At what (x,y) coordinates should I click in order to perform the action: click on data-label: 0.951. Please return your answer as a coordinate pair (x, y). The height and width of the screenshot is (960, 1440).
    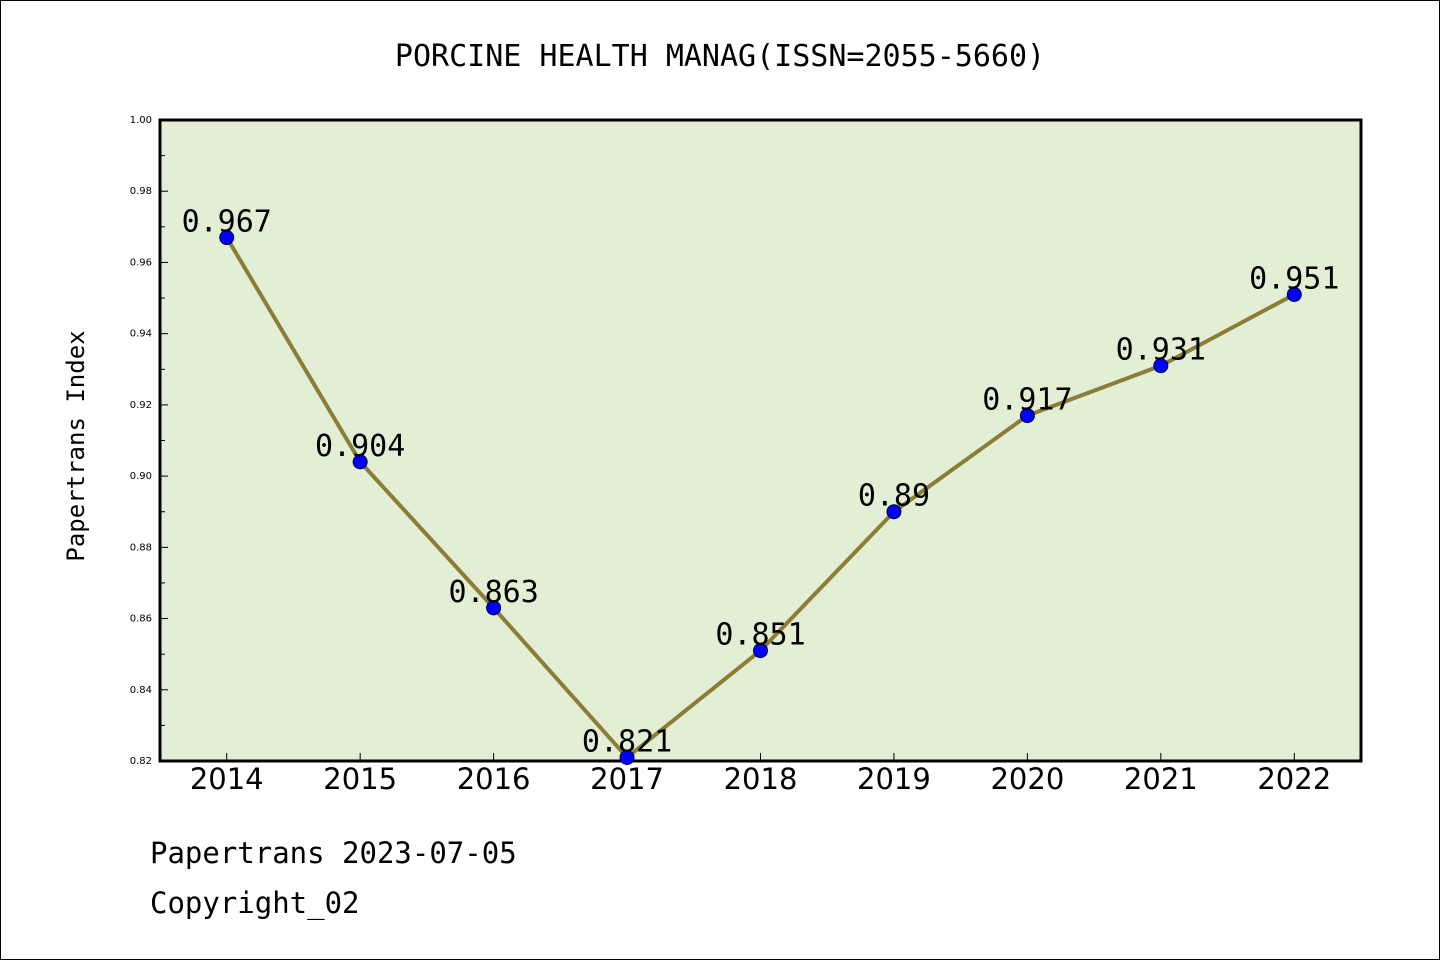
    Looking at the image, I should click on (1294, 278).